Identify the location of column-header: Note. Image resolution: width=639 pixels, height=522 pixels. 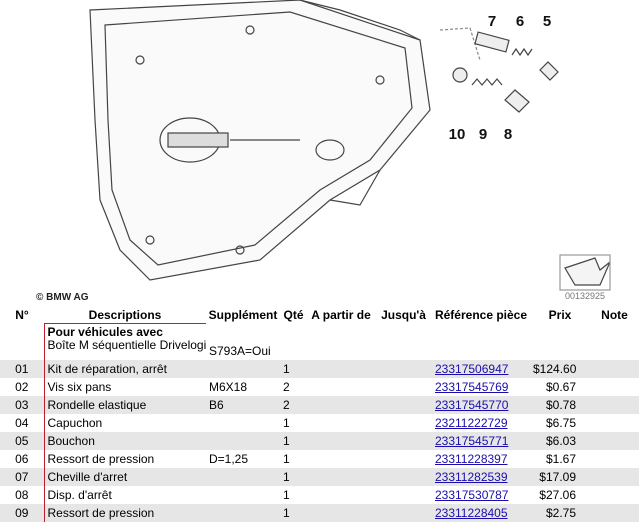
(614, 314).